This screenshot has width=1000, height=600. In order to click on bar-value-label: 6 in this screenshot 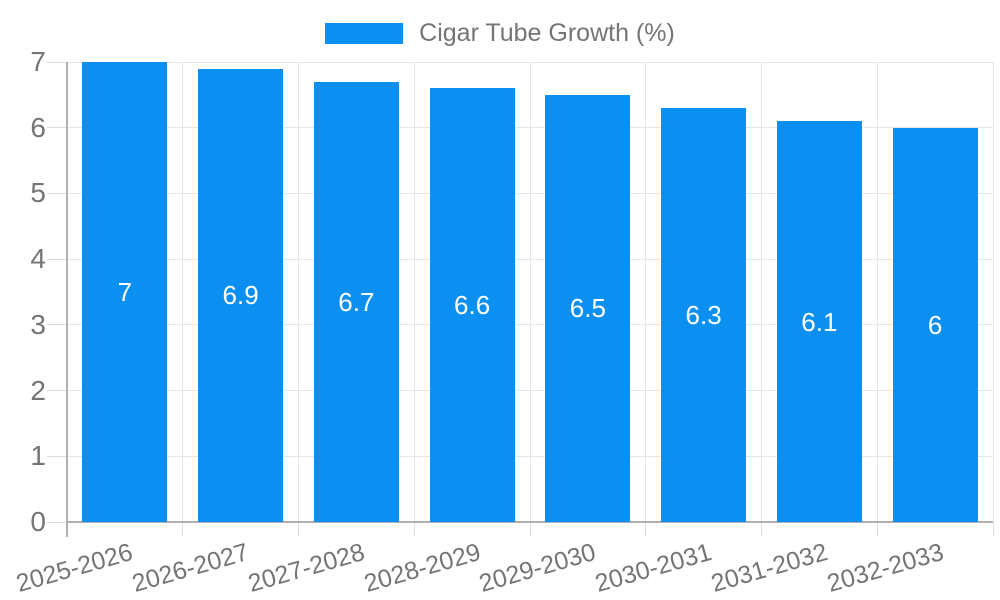, I will do `click(935, 324)`.